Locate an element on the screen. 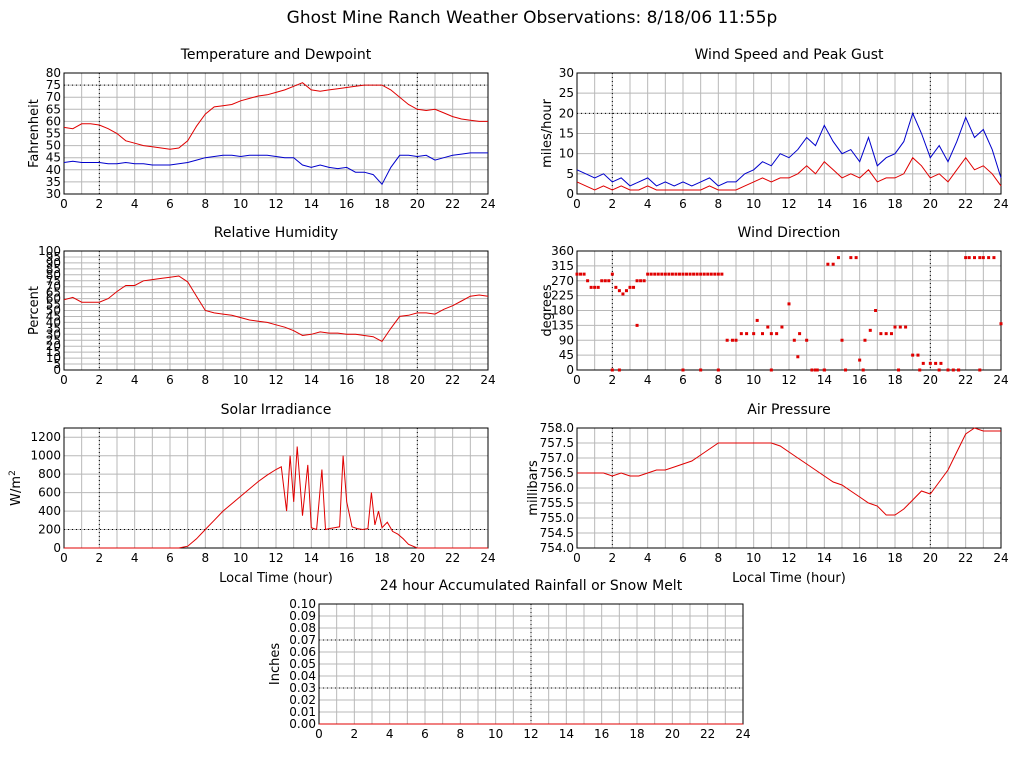 The width and height of the screenshot is (1024, 768). humidity-title: Relative Humidity is located at coordinates (276, 233).